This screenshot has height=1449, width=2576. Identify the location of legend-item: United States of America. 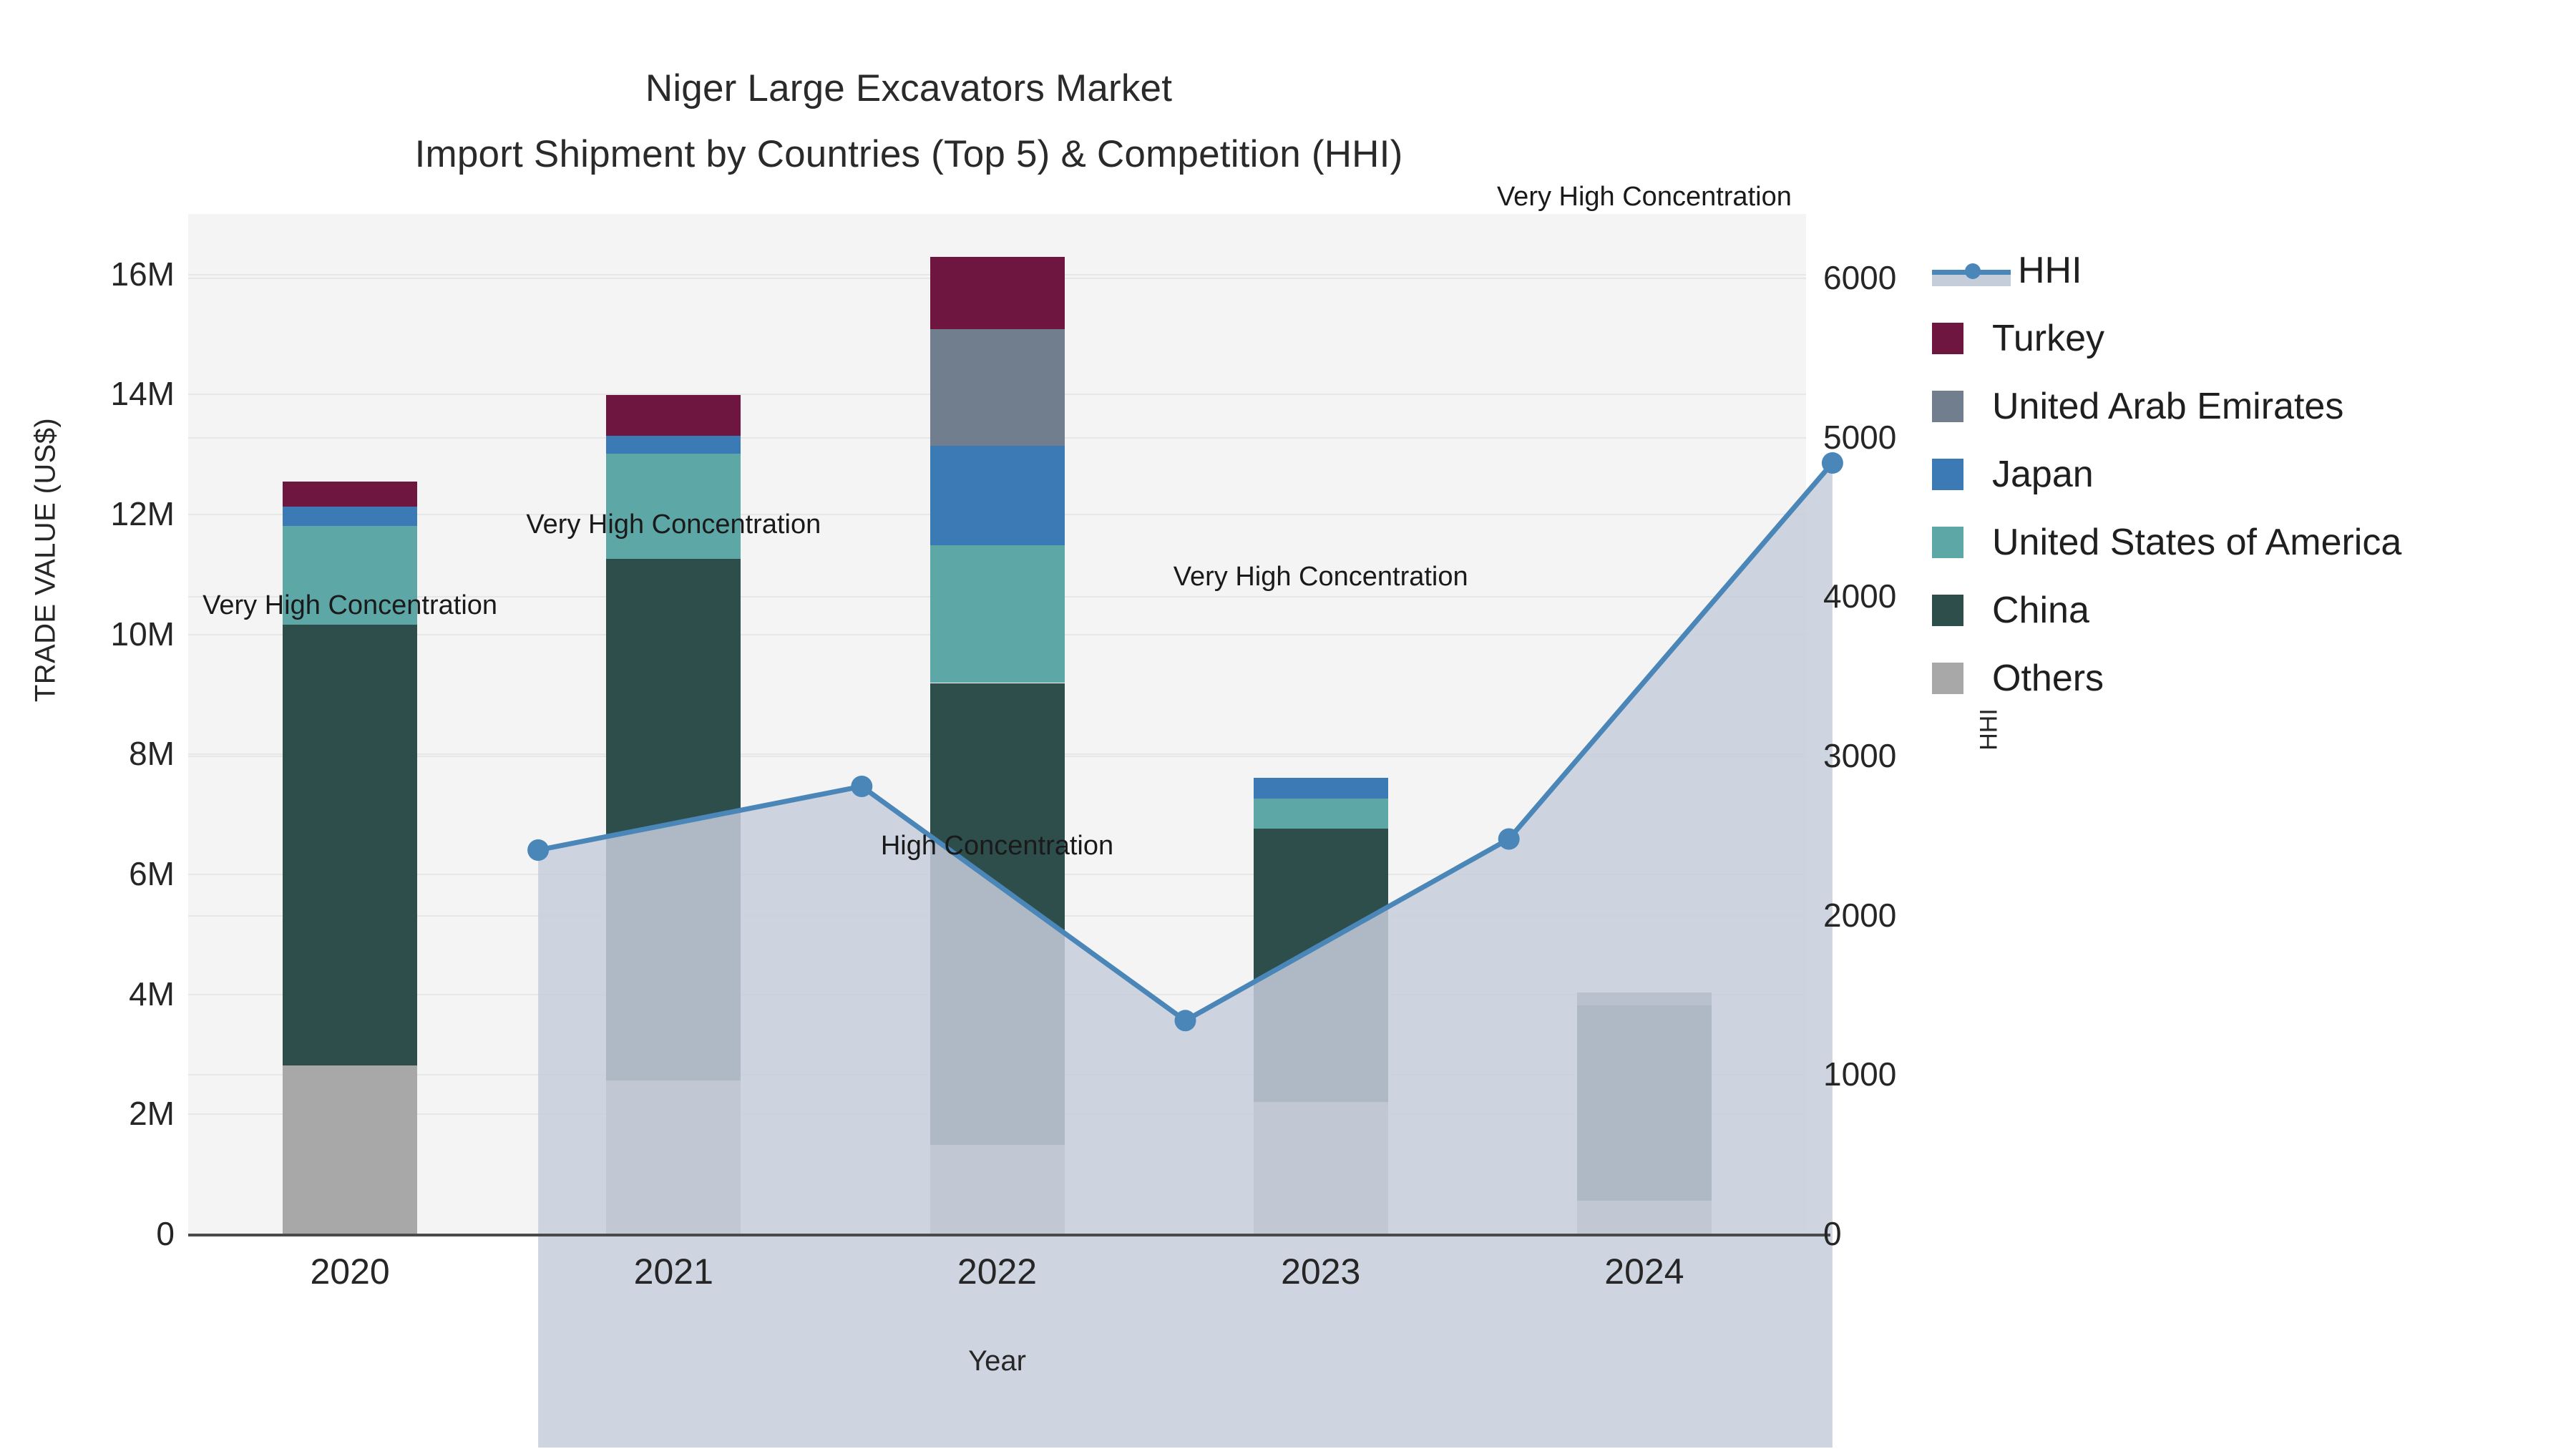
(2247, 542).